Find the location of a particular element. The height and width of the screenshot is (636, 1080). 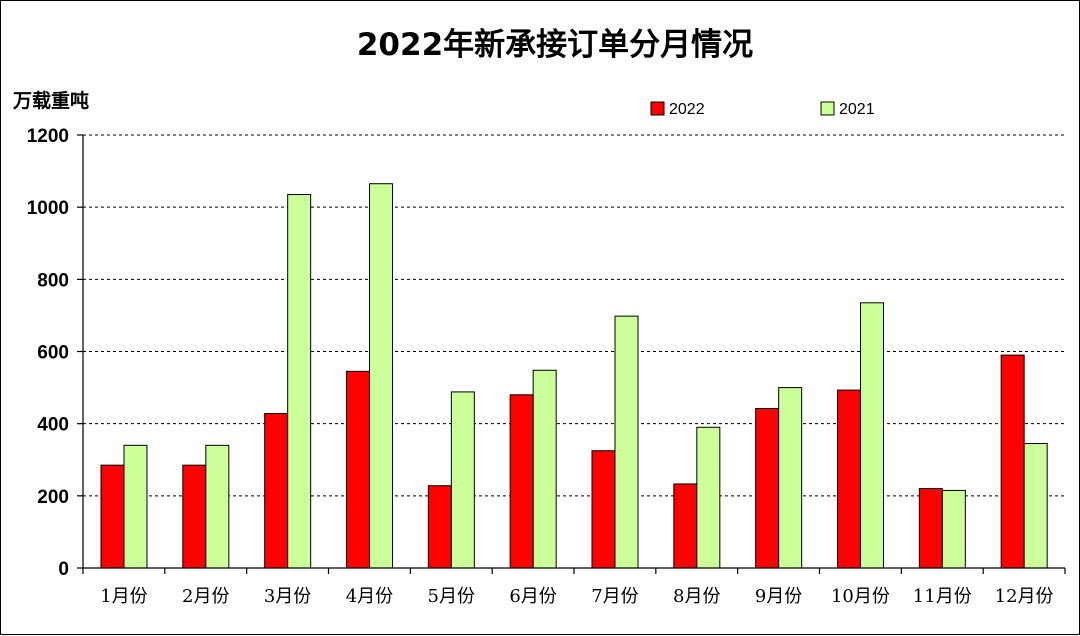

legend-swatch-2021 is located at coordinates (827, 108).